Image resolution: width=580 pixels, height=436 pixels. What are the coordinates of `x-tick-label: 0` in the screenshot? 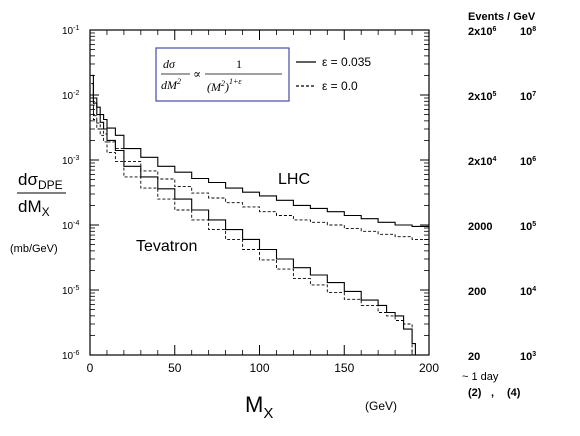 It's located at (90, 368).